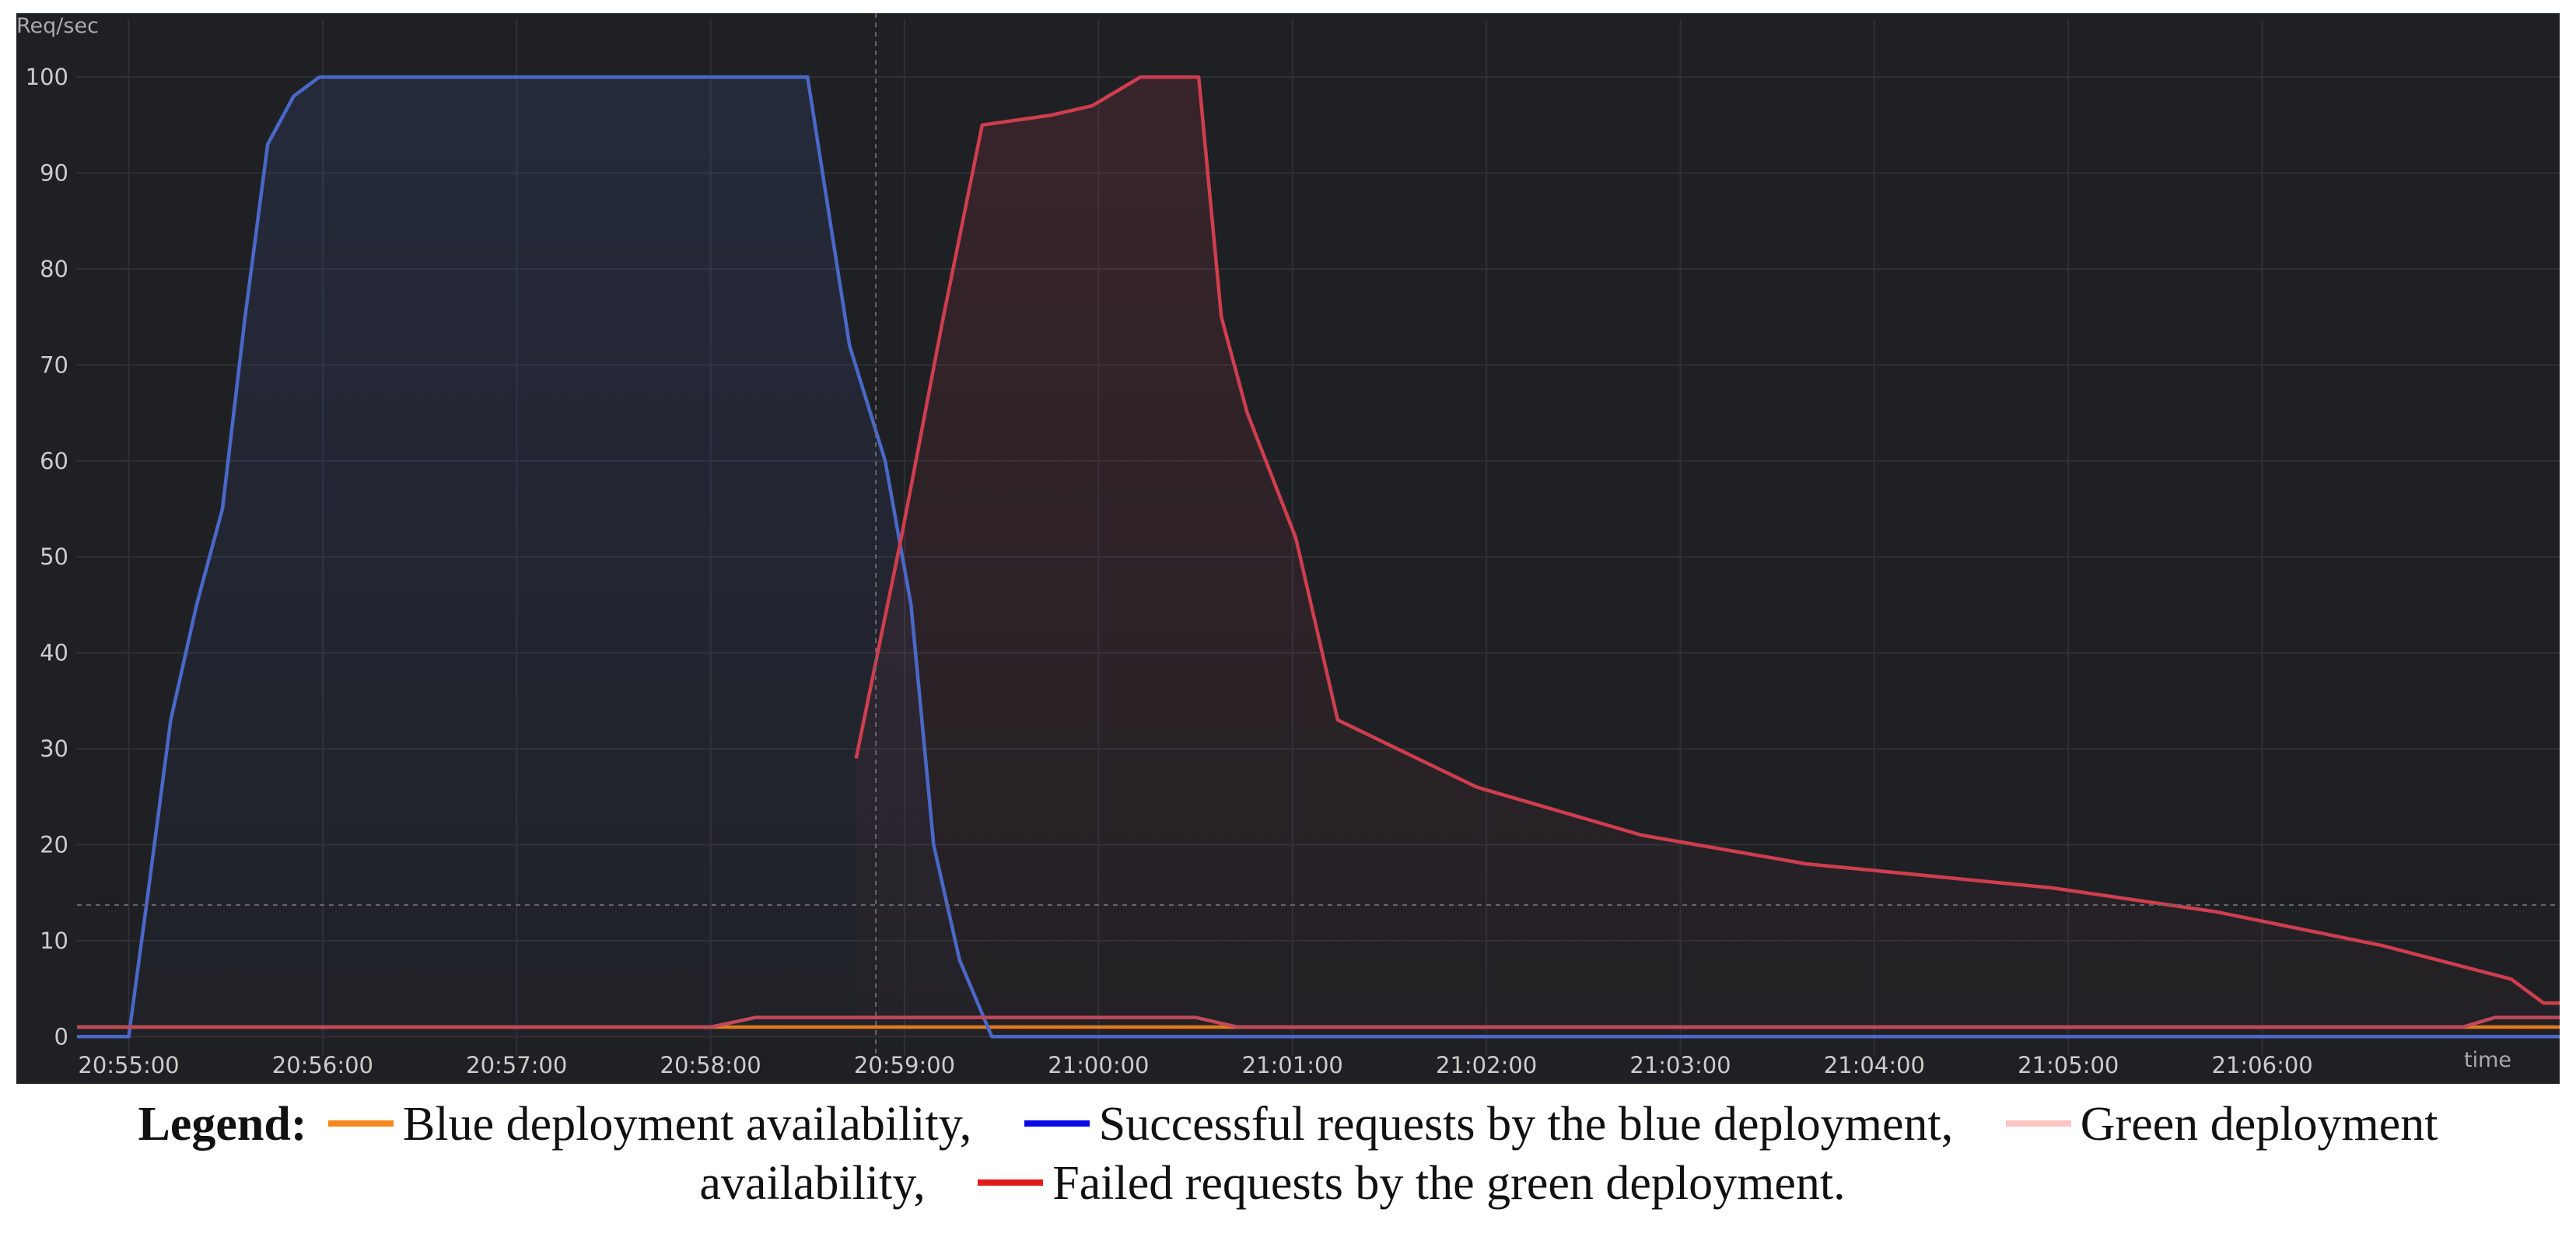 This screenshot has width=2576, height=1237. Describe the element at coordinates (54, 172) in the screenshot. I see `y-tick-label: 90` at that location.